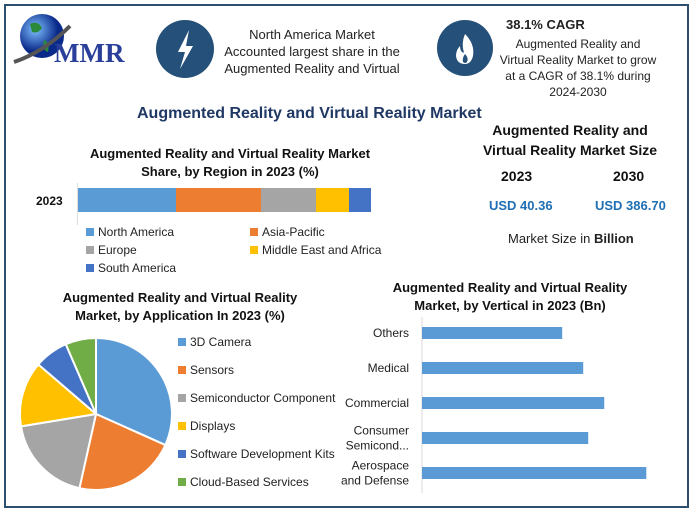 Image resolution: width=693 pixels, height=512 pixels. What do you see at coordinates (492, 333) in the screenshot?
I see `bar-others` at bounding box center [492, 333].